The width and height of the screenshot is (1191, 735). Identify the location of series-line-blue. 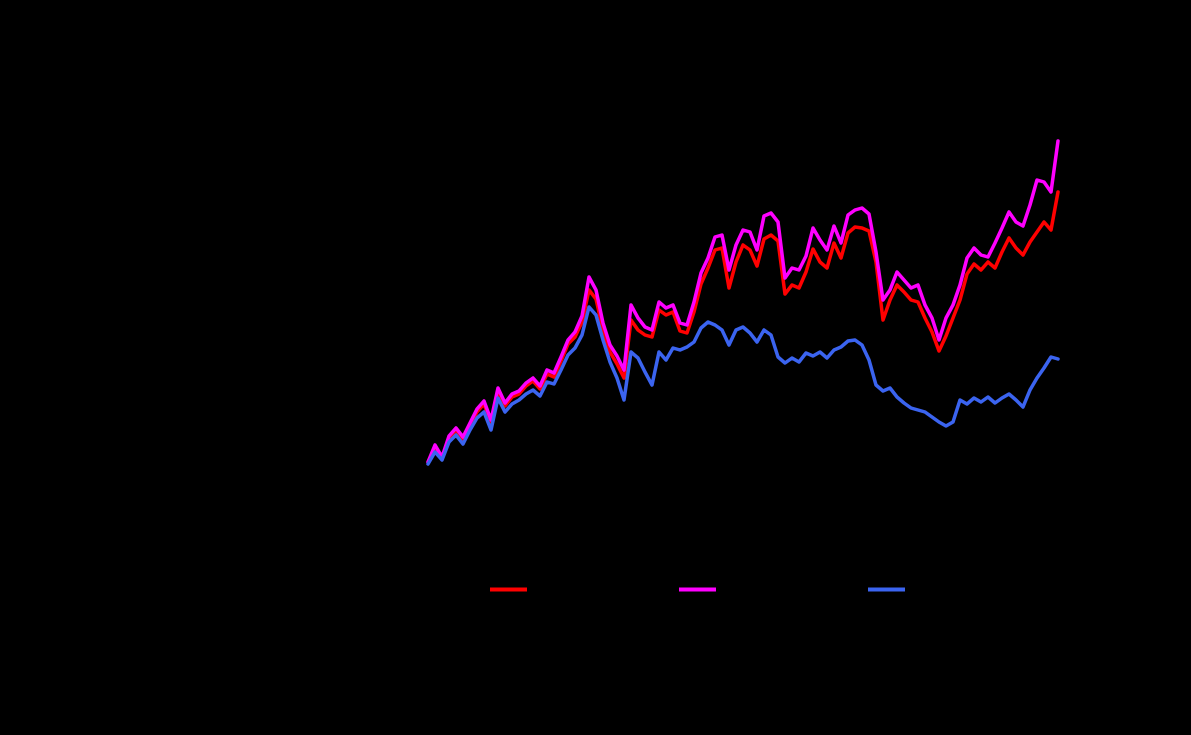
(743, 385).